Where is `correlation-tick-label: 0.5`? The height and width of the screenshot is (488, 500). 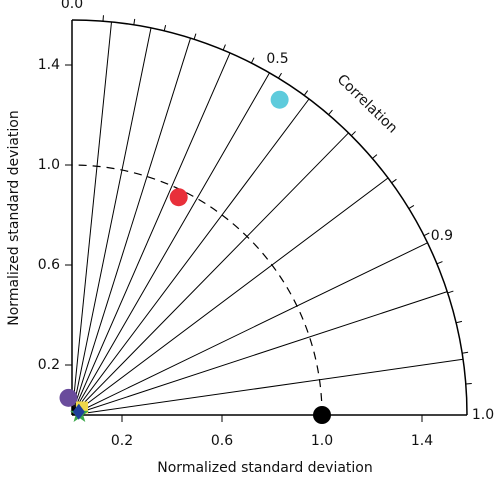 correlation-tick-label: 0.5 is located at coordinates (277, 59).